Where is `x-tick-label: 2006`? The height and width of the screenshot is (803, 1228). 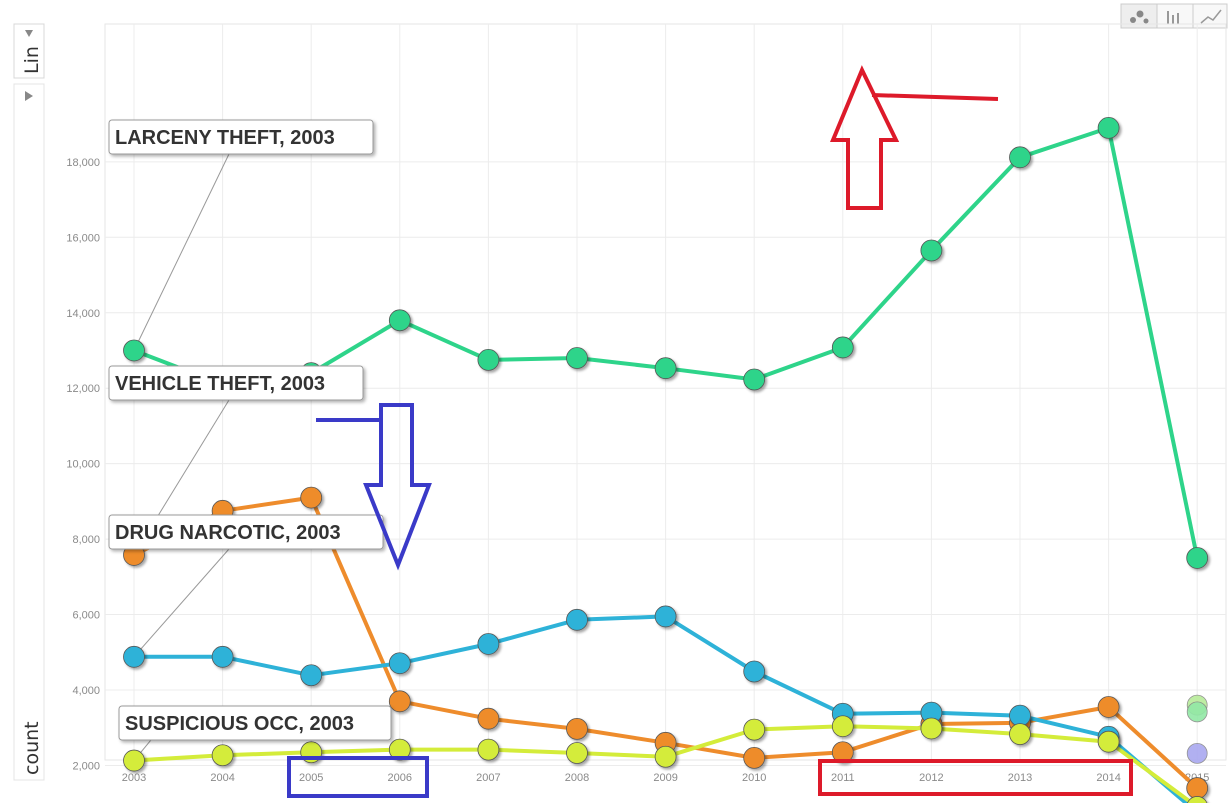 x-tick-label: 2006 is located at coordinates (400, 778).